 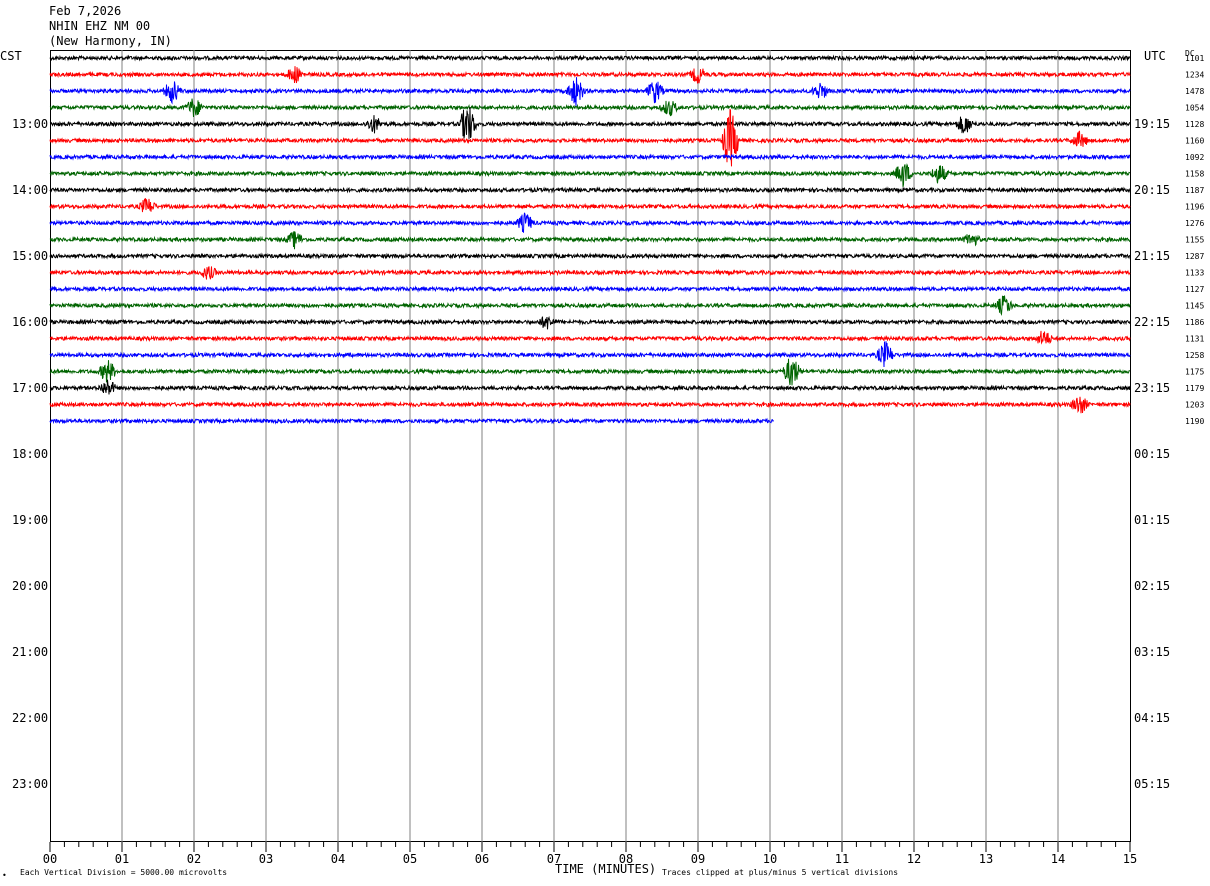 I want to click on dc-offset-label: 1160, so click(x=1194, y=141).